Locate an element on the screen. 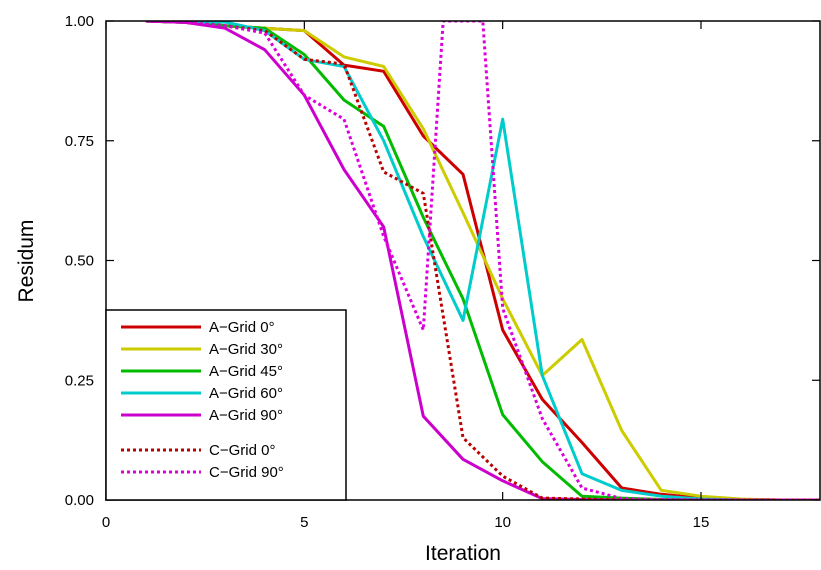  y-tick-label: 0.00 is located at coordinates (79, 500).